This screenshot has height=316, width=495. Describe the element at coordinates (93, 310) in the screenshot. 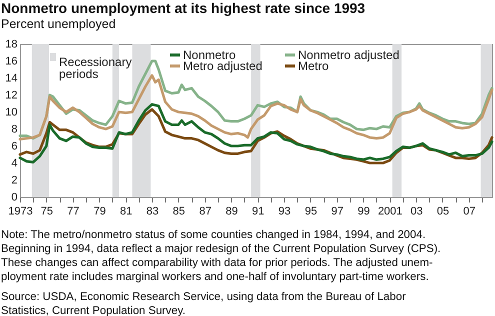

I see `text: Statistics, Current Population Survey.` at that location.